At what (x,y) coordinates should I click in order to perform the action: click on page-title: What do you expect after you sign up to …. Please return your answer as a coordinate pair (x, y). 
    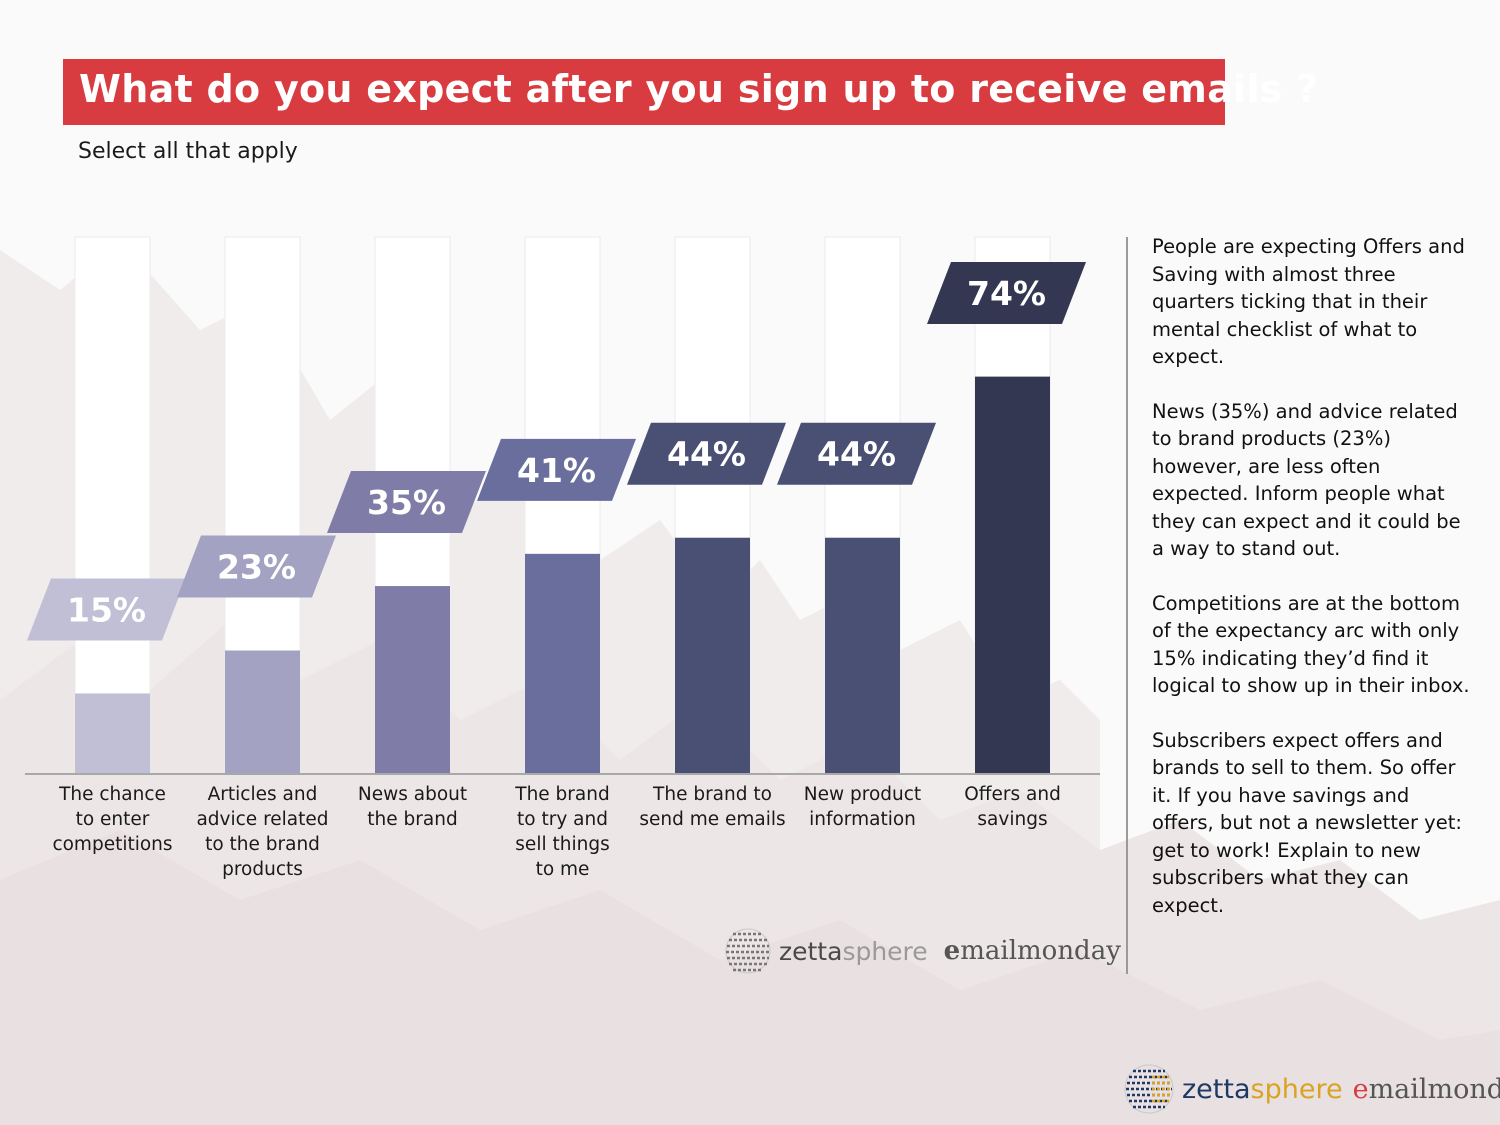
    Looking at the image, I should click on (699, 89).